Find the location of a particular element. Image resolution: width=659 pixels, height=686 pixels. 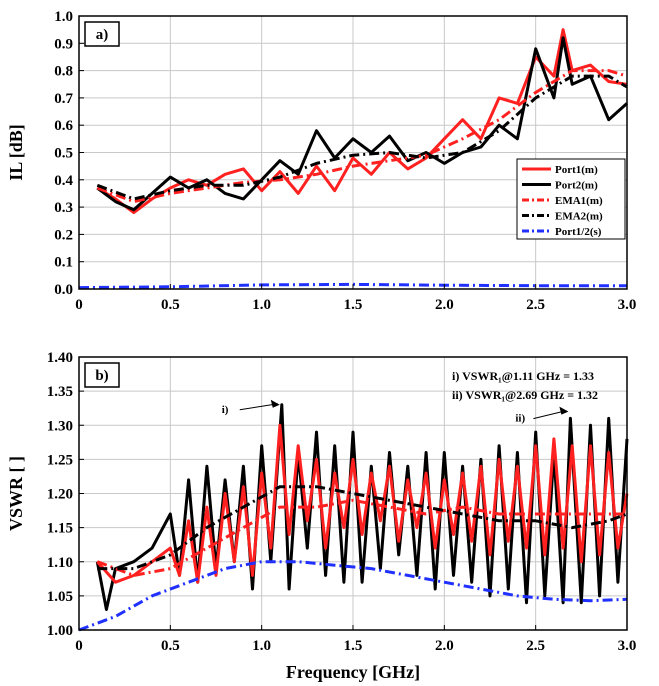

y-tick-label: 1.40 is located at coordinates (60, 358).